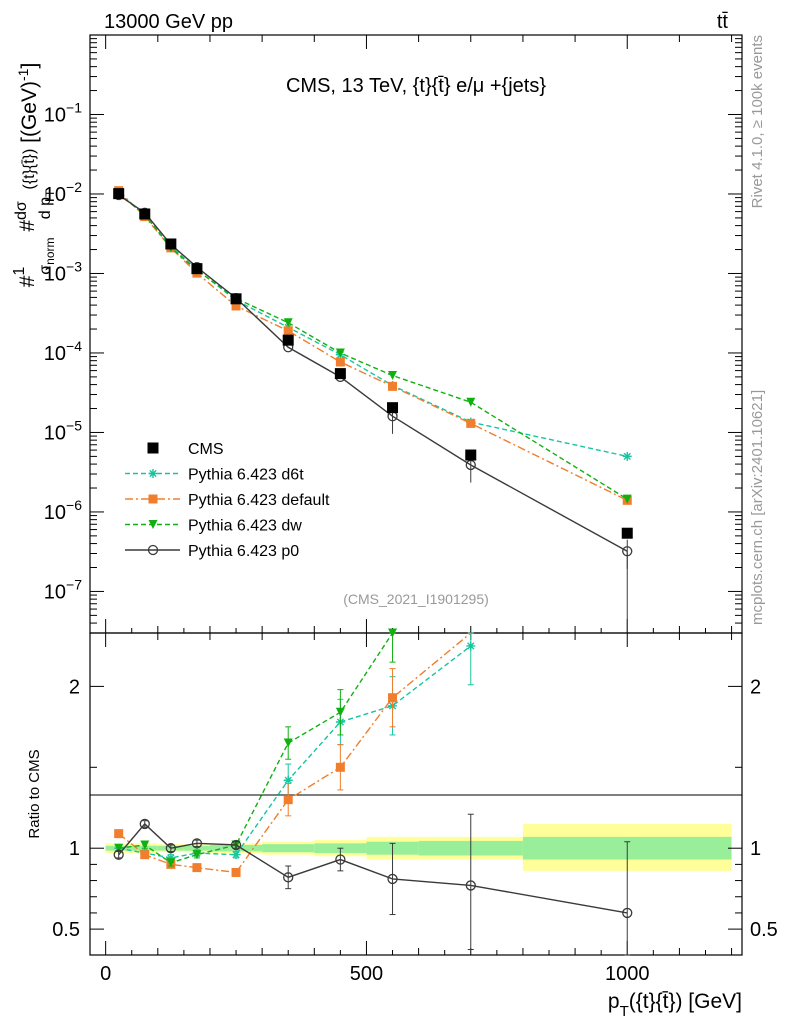 The height and width of the screenshot is (1024, 786). I want to click on main-y-tick-exponent: −3, so click(74, 266).